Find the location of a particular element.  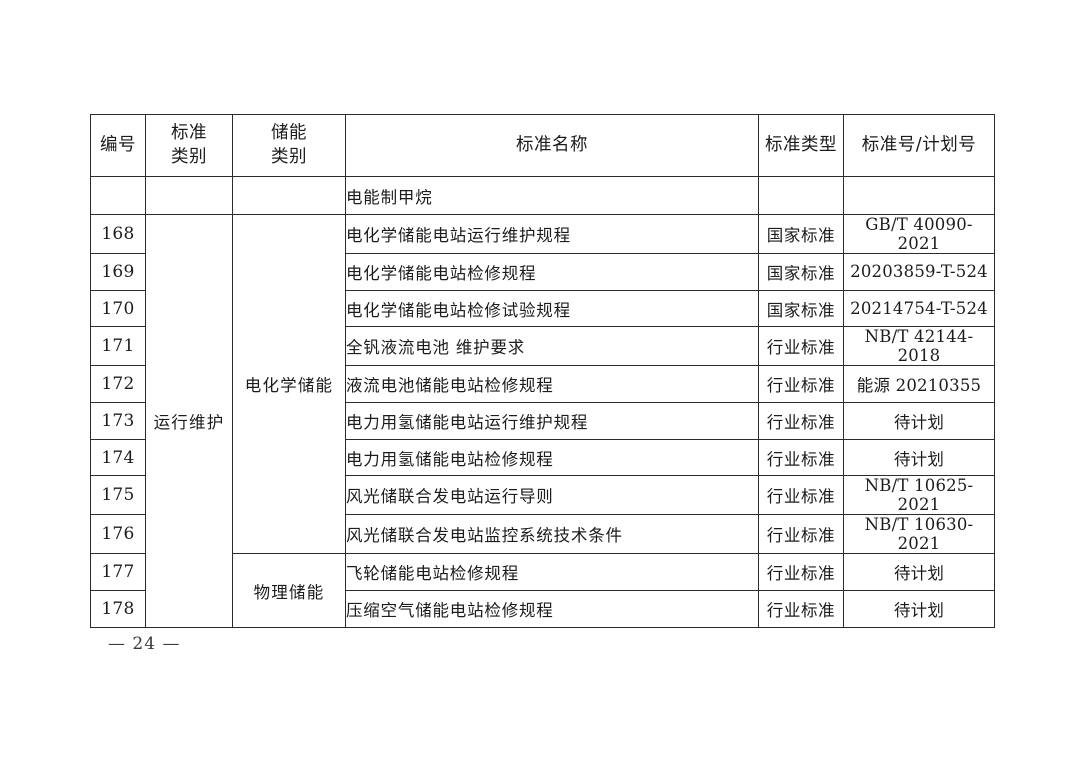

cell-standard-name: 电化学储能电站检修试验规程 is located at coordinates (552, 308).